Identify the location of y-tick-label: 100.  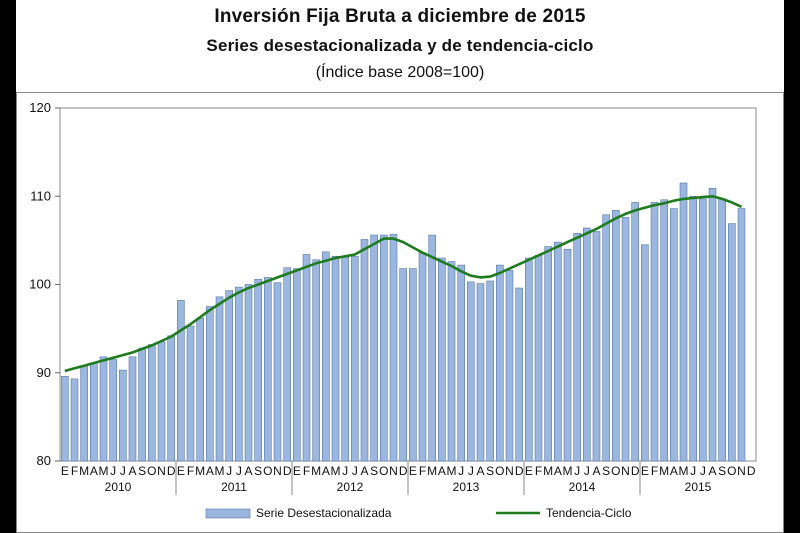
(40, 284).